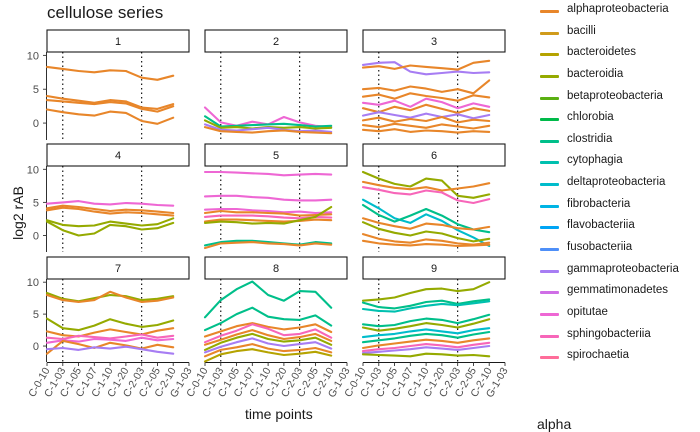 The height and width of the screenshot is (432, 700). What do you see at coordinates (590, 138) in the screenshot?
I see `legend-label: clostridia` at bounding box center [590, 138].